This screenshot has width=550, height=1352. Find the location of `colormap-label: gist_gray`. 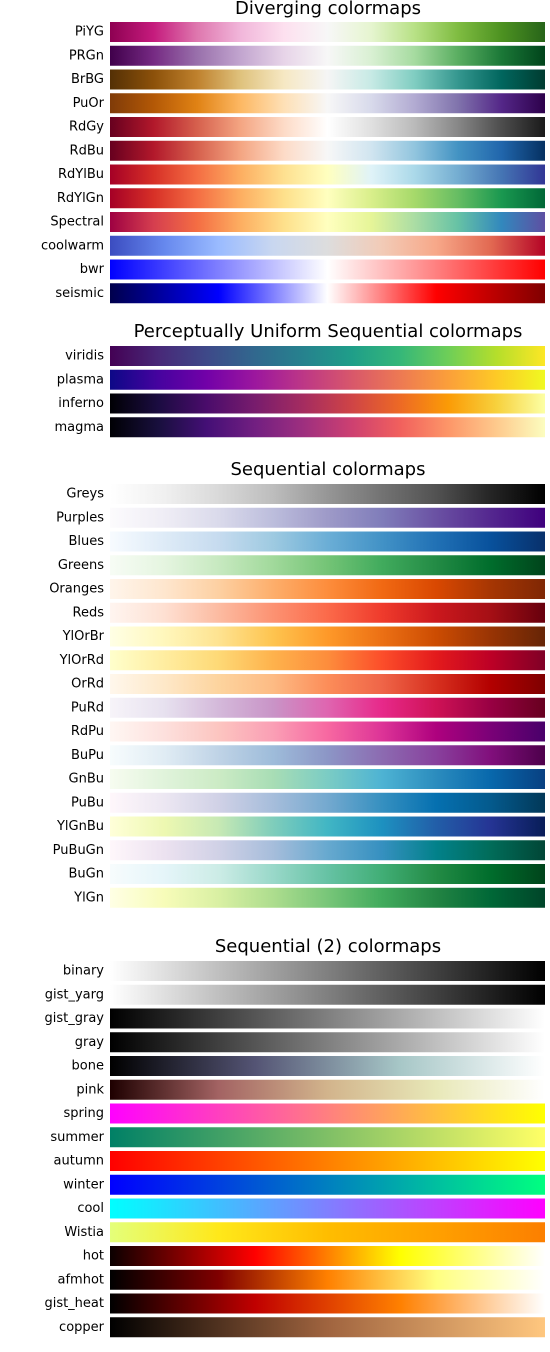

colormap-label: gist_gray is located at coordinates (75, 1018).